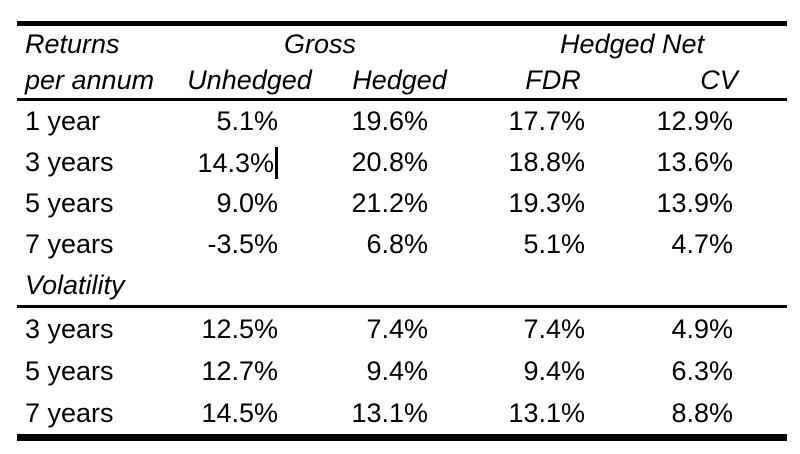 The width and height of the screenshot is (800, 454). I want to click on cell-fdr: 18.8%, so click(547, 162).